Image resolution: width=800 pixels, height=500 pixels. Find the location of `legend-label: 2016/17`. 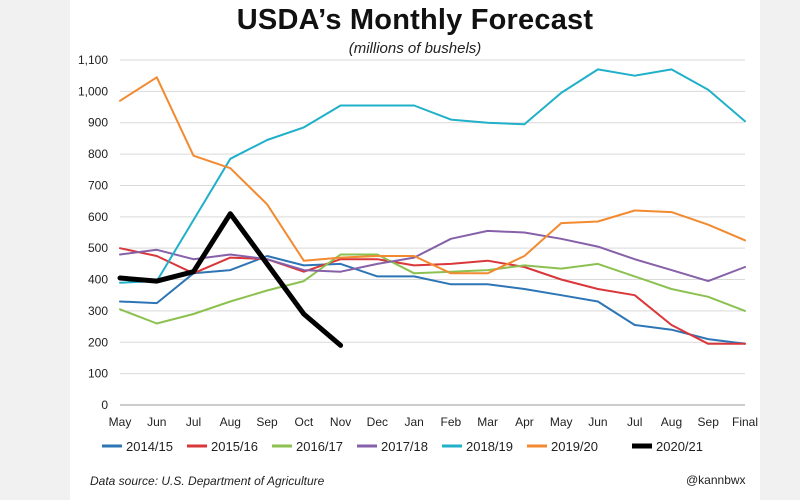

legend-label: 2016/17 is located at coordinates (319, 446).